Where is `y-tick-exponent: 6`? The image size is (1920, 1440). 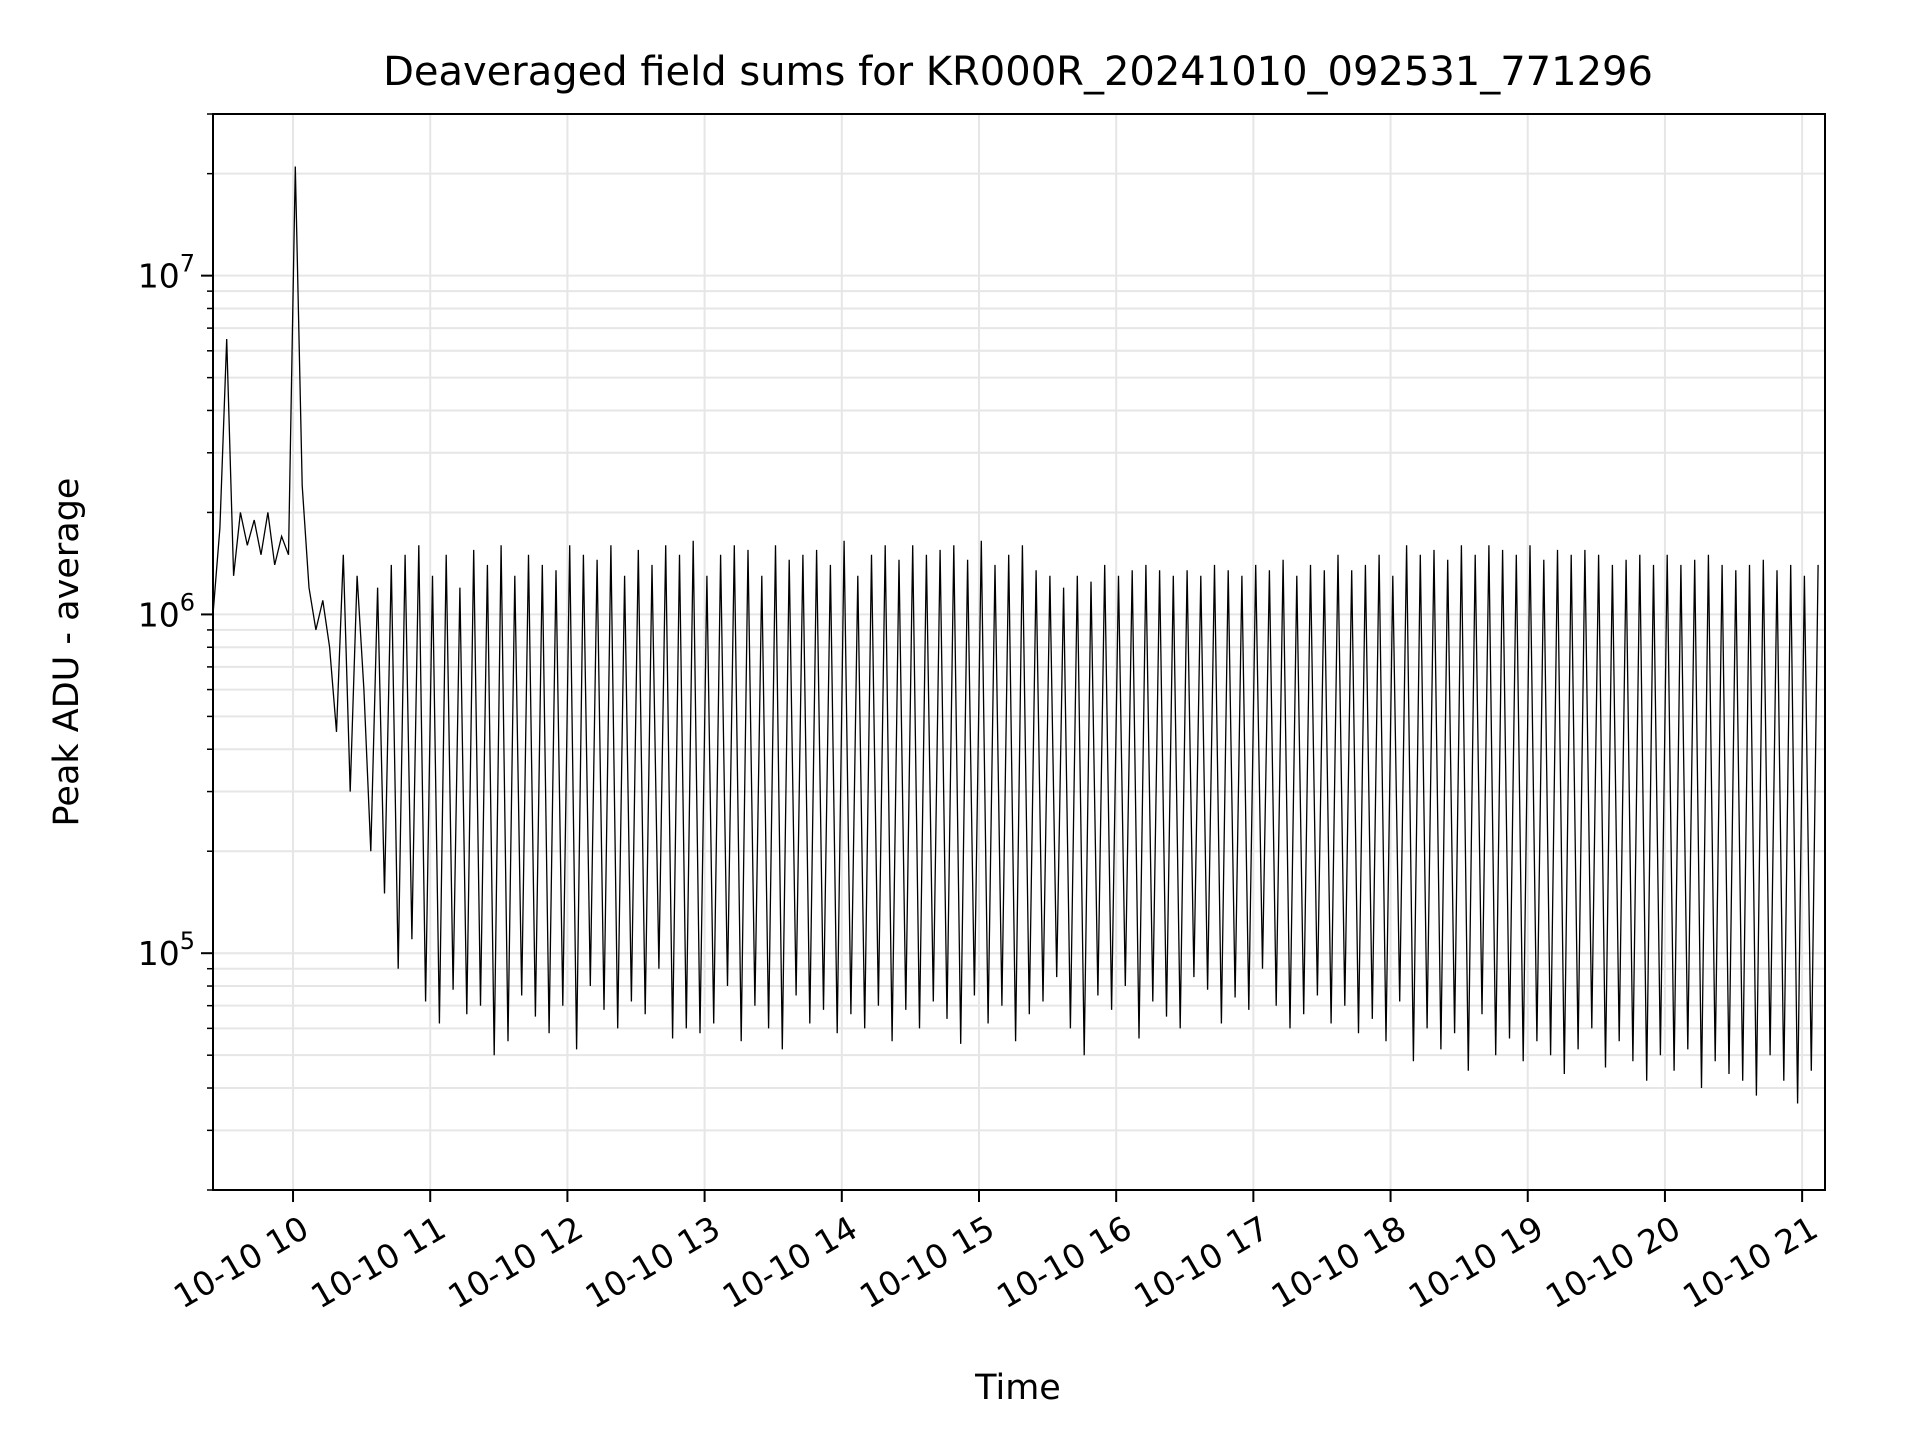
y-tick-exponent: 6 is located at coordinates (187, 602).